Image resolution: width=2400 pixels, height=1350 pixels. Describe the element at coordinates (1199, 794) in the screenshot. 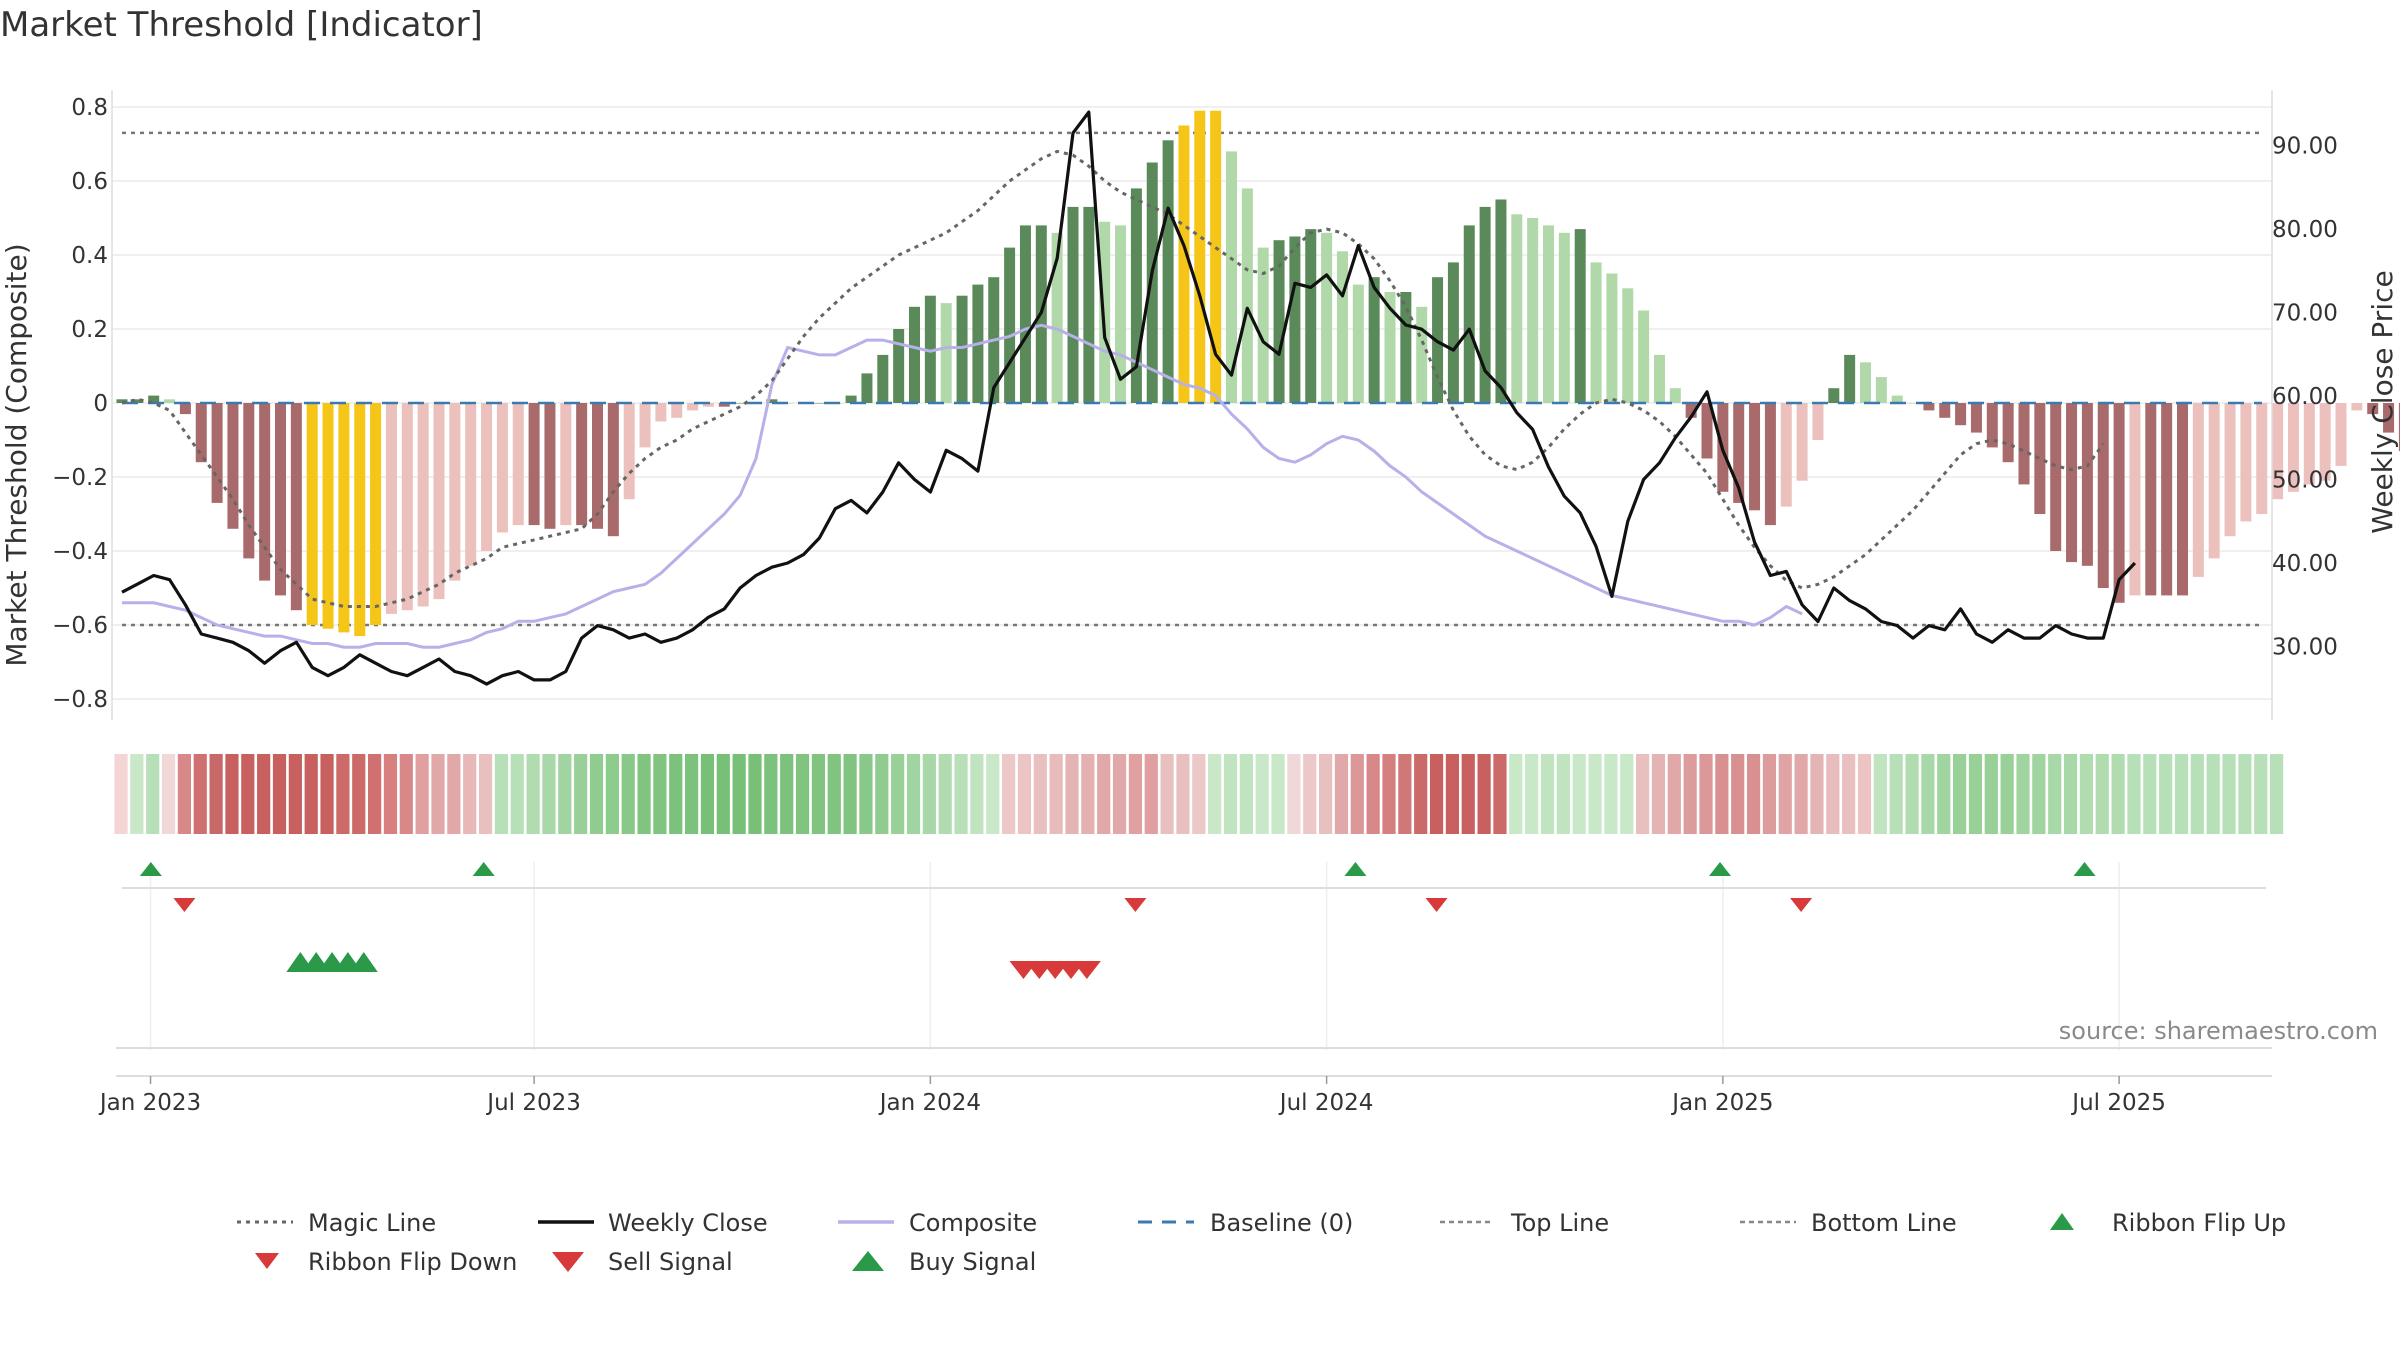

I see `trend-ribbon` at that location.